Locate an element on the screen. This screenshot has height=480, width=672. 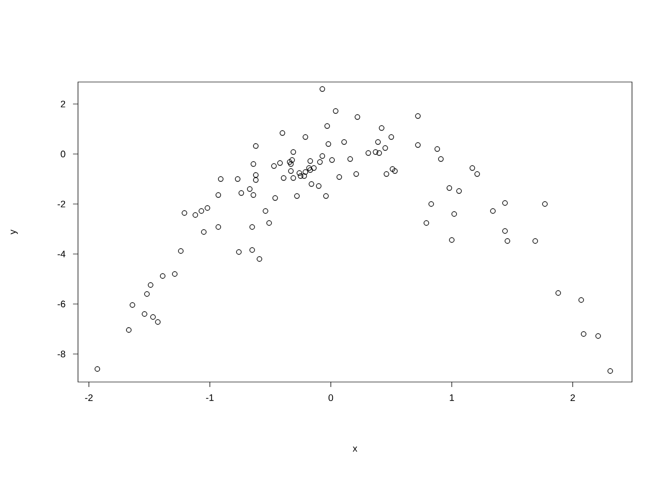
y-tick-label: 0 is located at coordinates (63, 154).